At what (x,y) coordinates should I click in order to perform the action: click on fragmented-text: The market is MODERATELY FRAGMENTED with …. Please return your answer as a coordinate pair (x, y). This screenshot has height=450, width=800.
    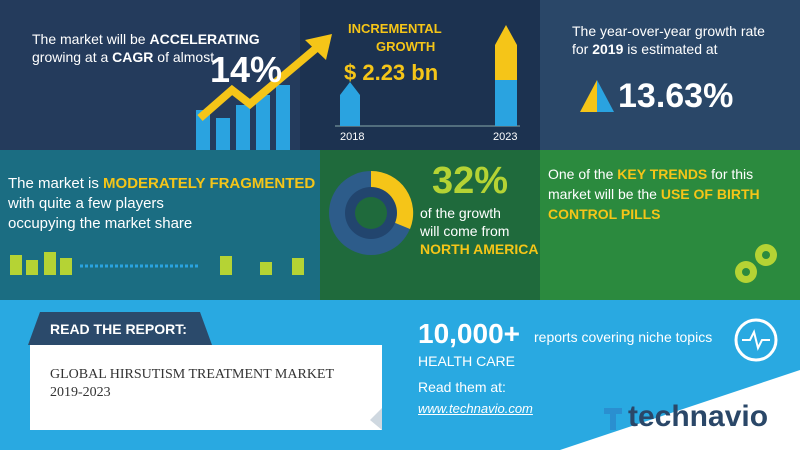
    Looking at the image, I should click on (163, 204).